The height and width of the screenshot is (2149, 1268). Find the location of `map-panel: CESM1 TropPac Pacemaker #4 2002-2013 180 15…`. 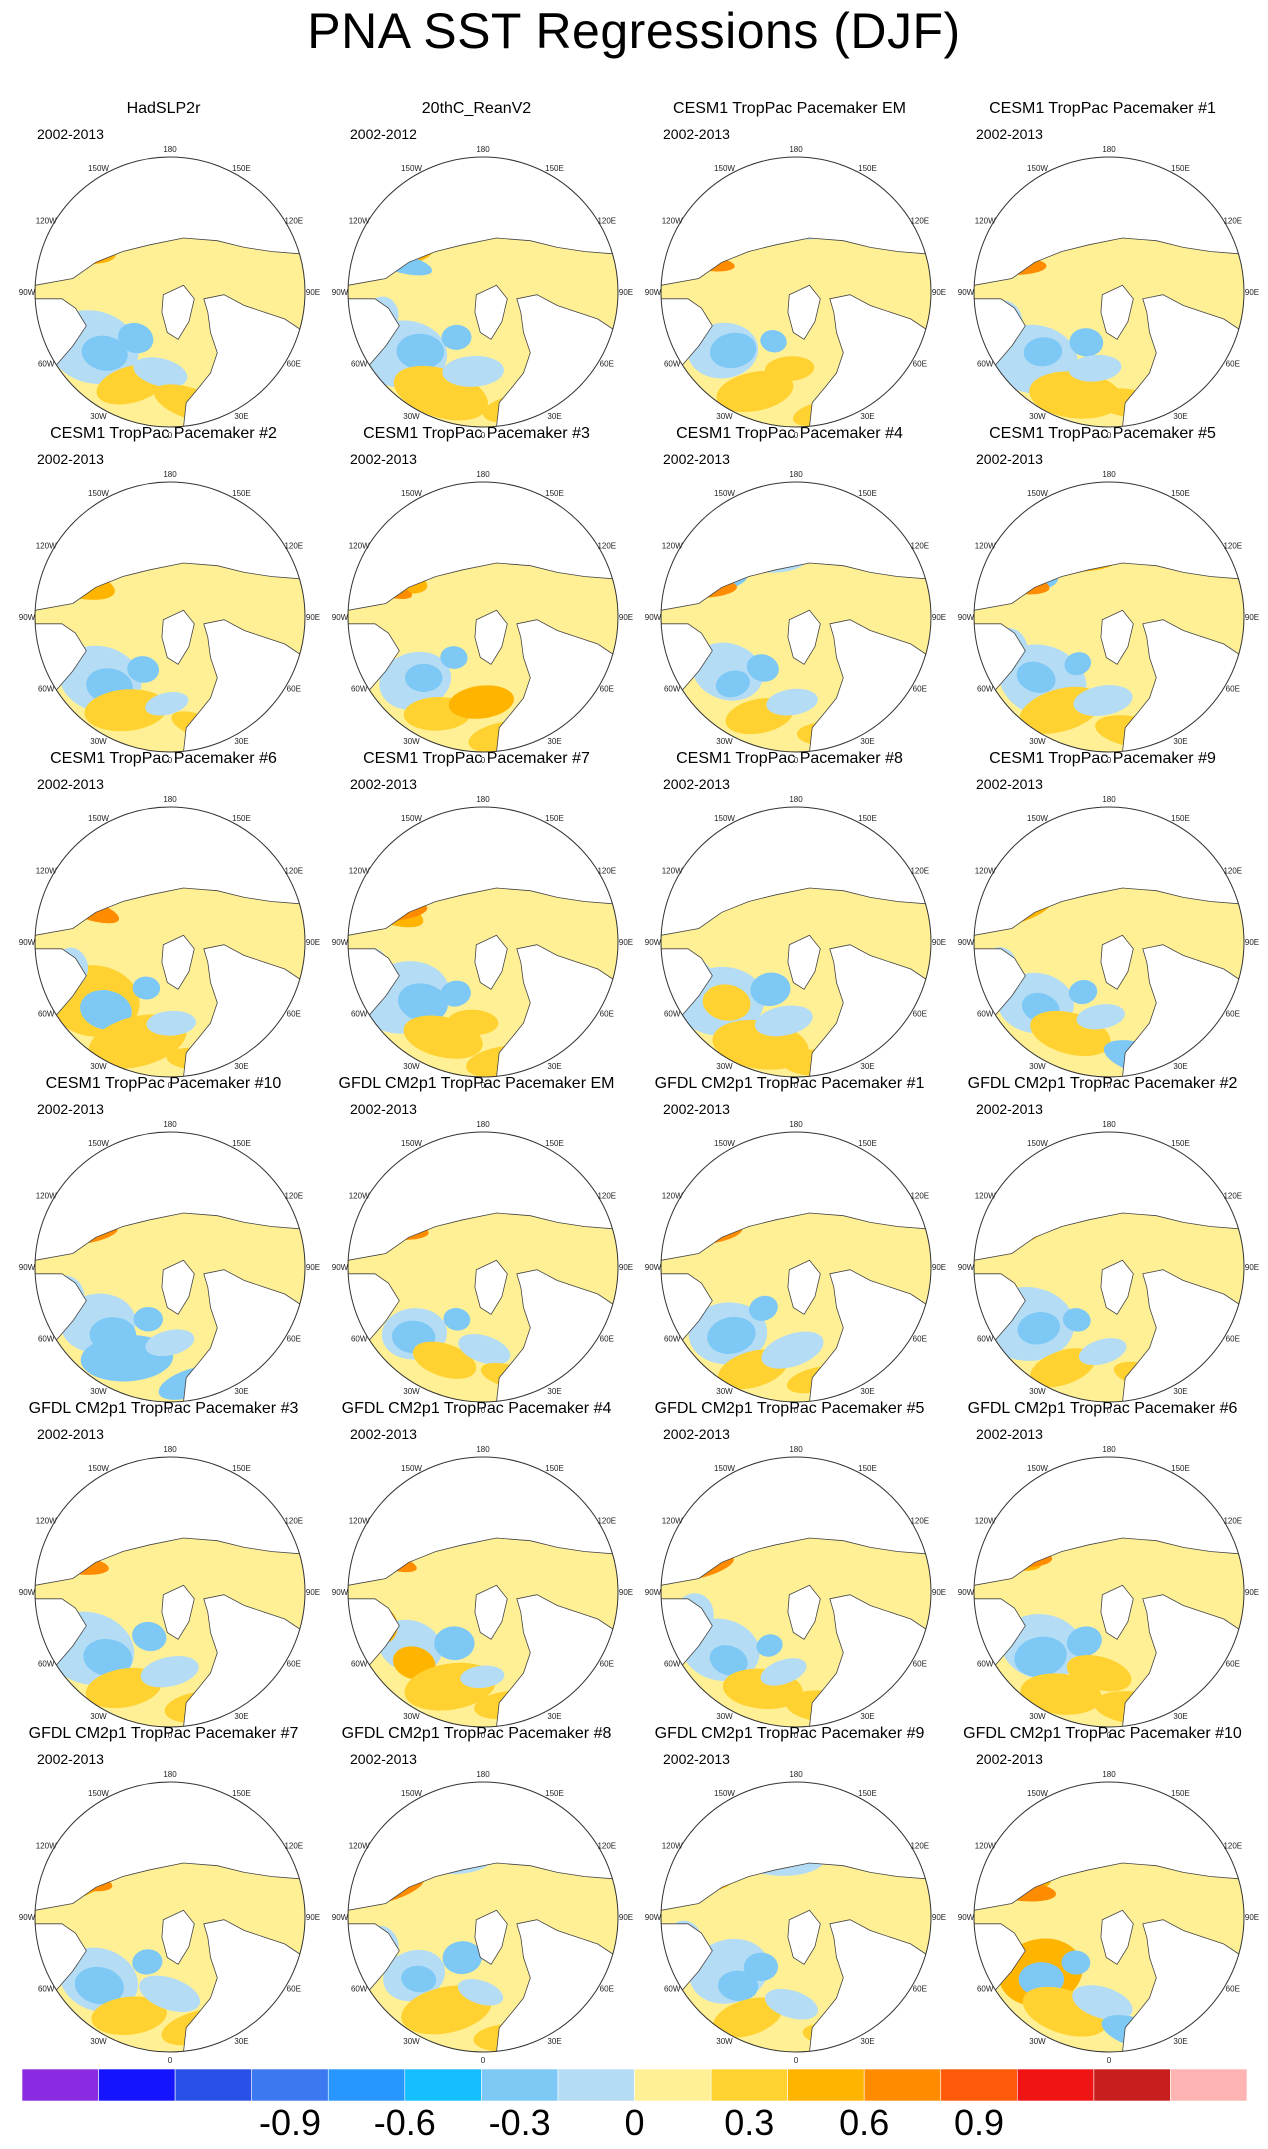

map-panel: CESM1 TropPac Pacemaker #4 2002-2013 180 15… is located at coordinates (789, 595).